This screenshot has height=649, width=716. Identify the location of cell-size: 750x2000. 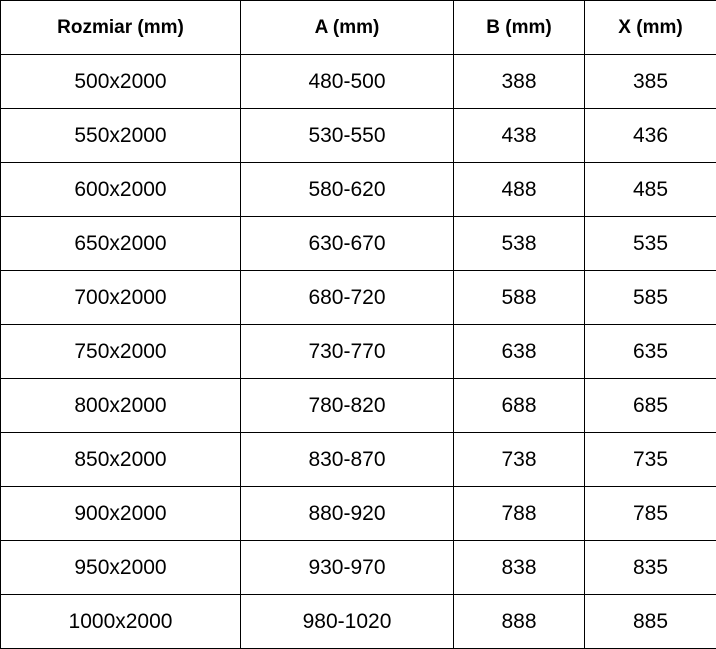
(120, 351).